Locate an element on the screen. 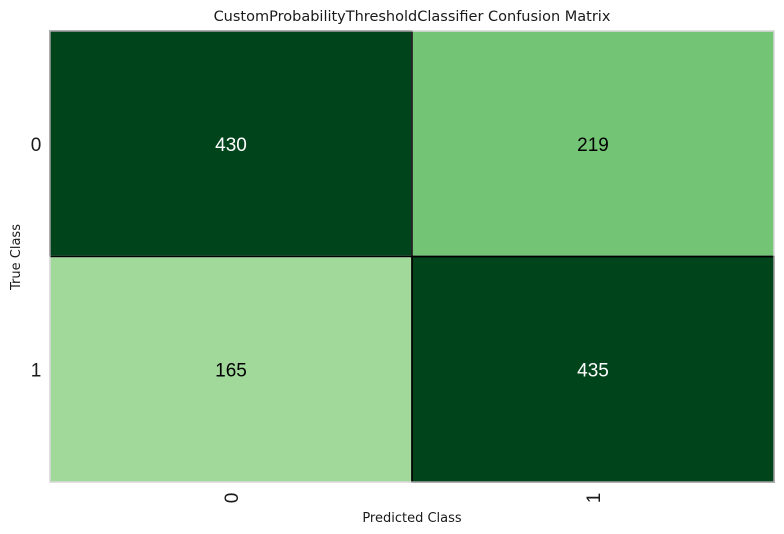 The height and width of the screenshot is (534, 784). cell-value-r1-c1: 435 is located at coordinates (593, 370).